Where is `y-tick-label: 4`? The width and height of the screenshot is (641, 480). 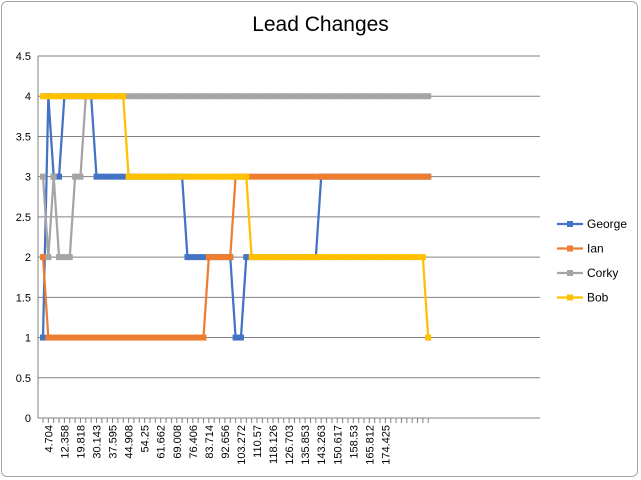
y-tick-label: 4 is located at coordinates (28, 97).